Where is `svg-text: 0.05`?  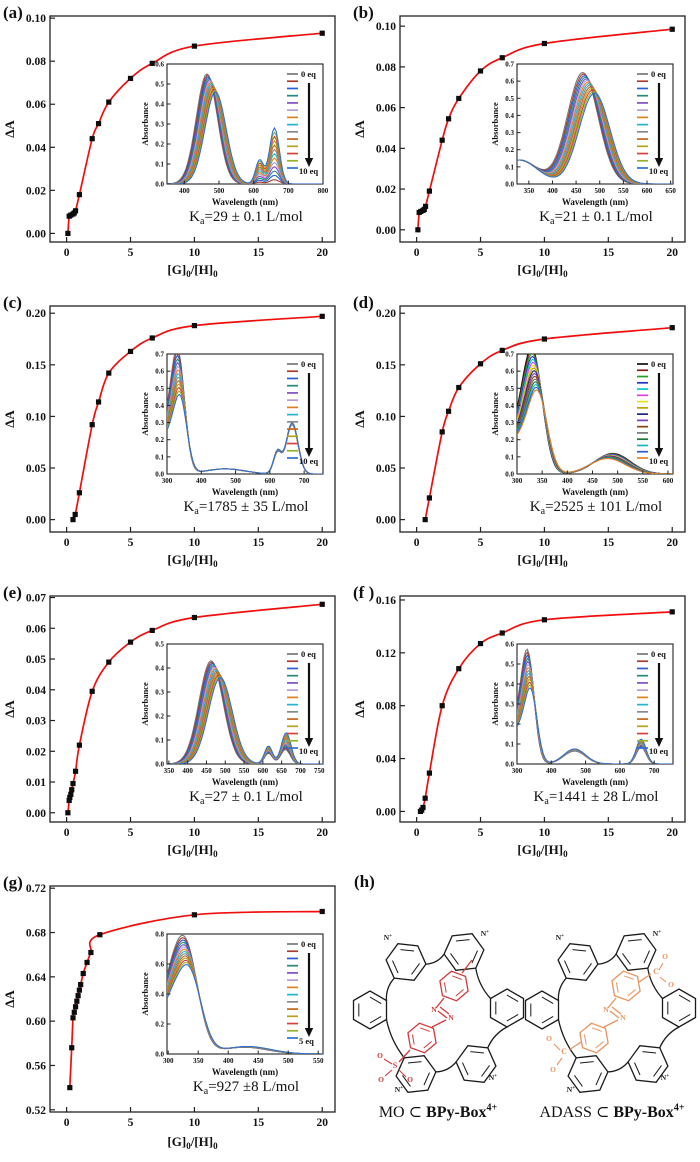 svg-text: 0.05 is located at coordinates (36, 660).